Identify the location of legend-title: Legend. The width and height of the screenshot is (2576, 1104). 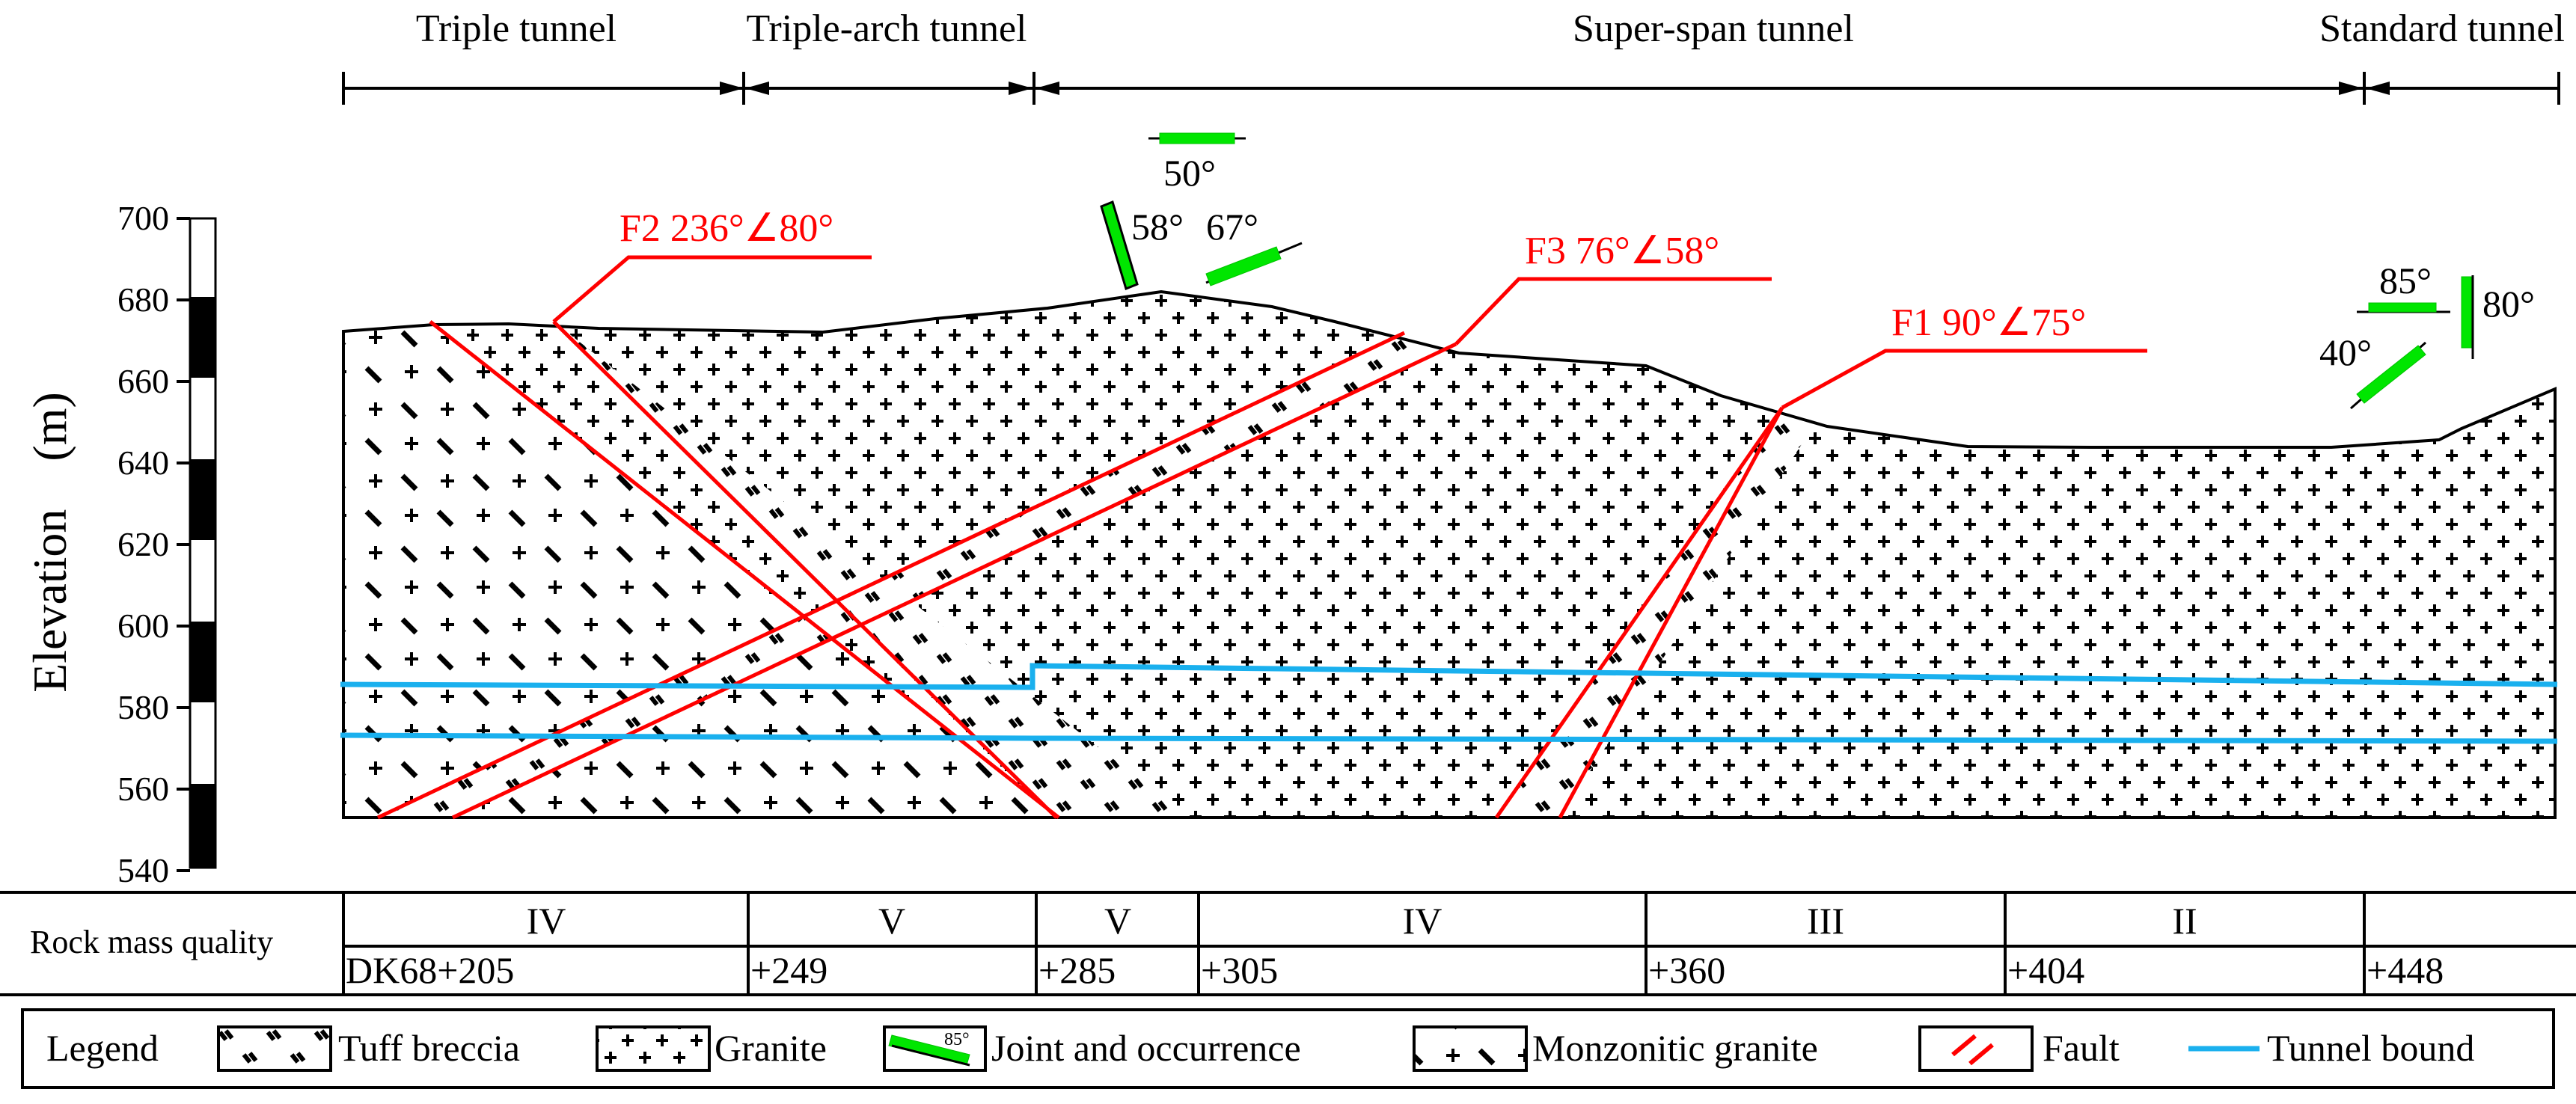
(102, 1048).